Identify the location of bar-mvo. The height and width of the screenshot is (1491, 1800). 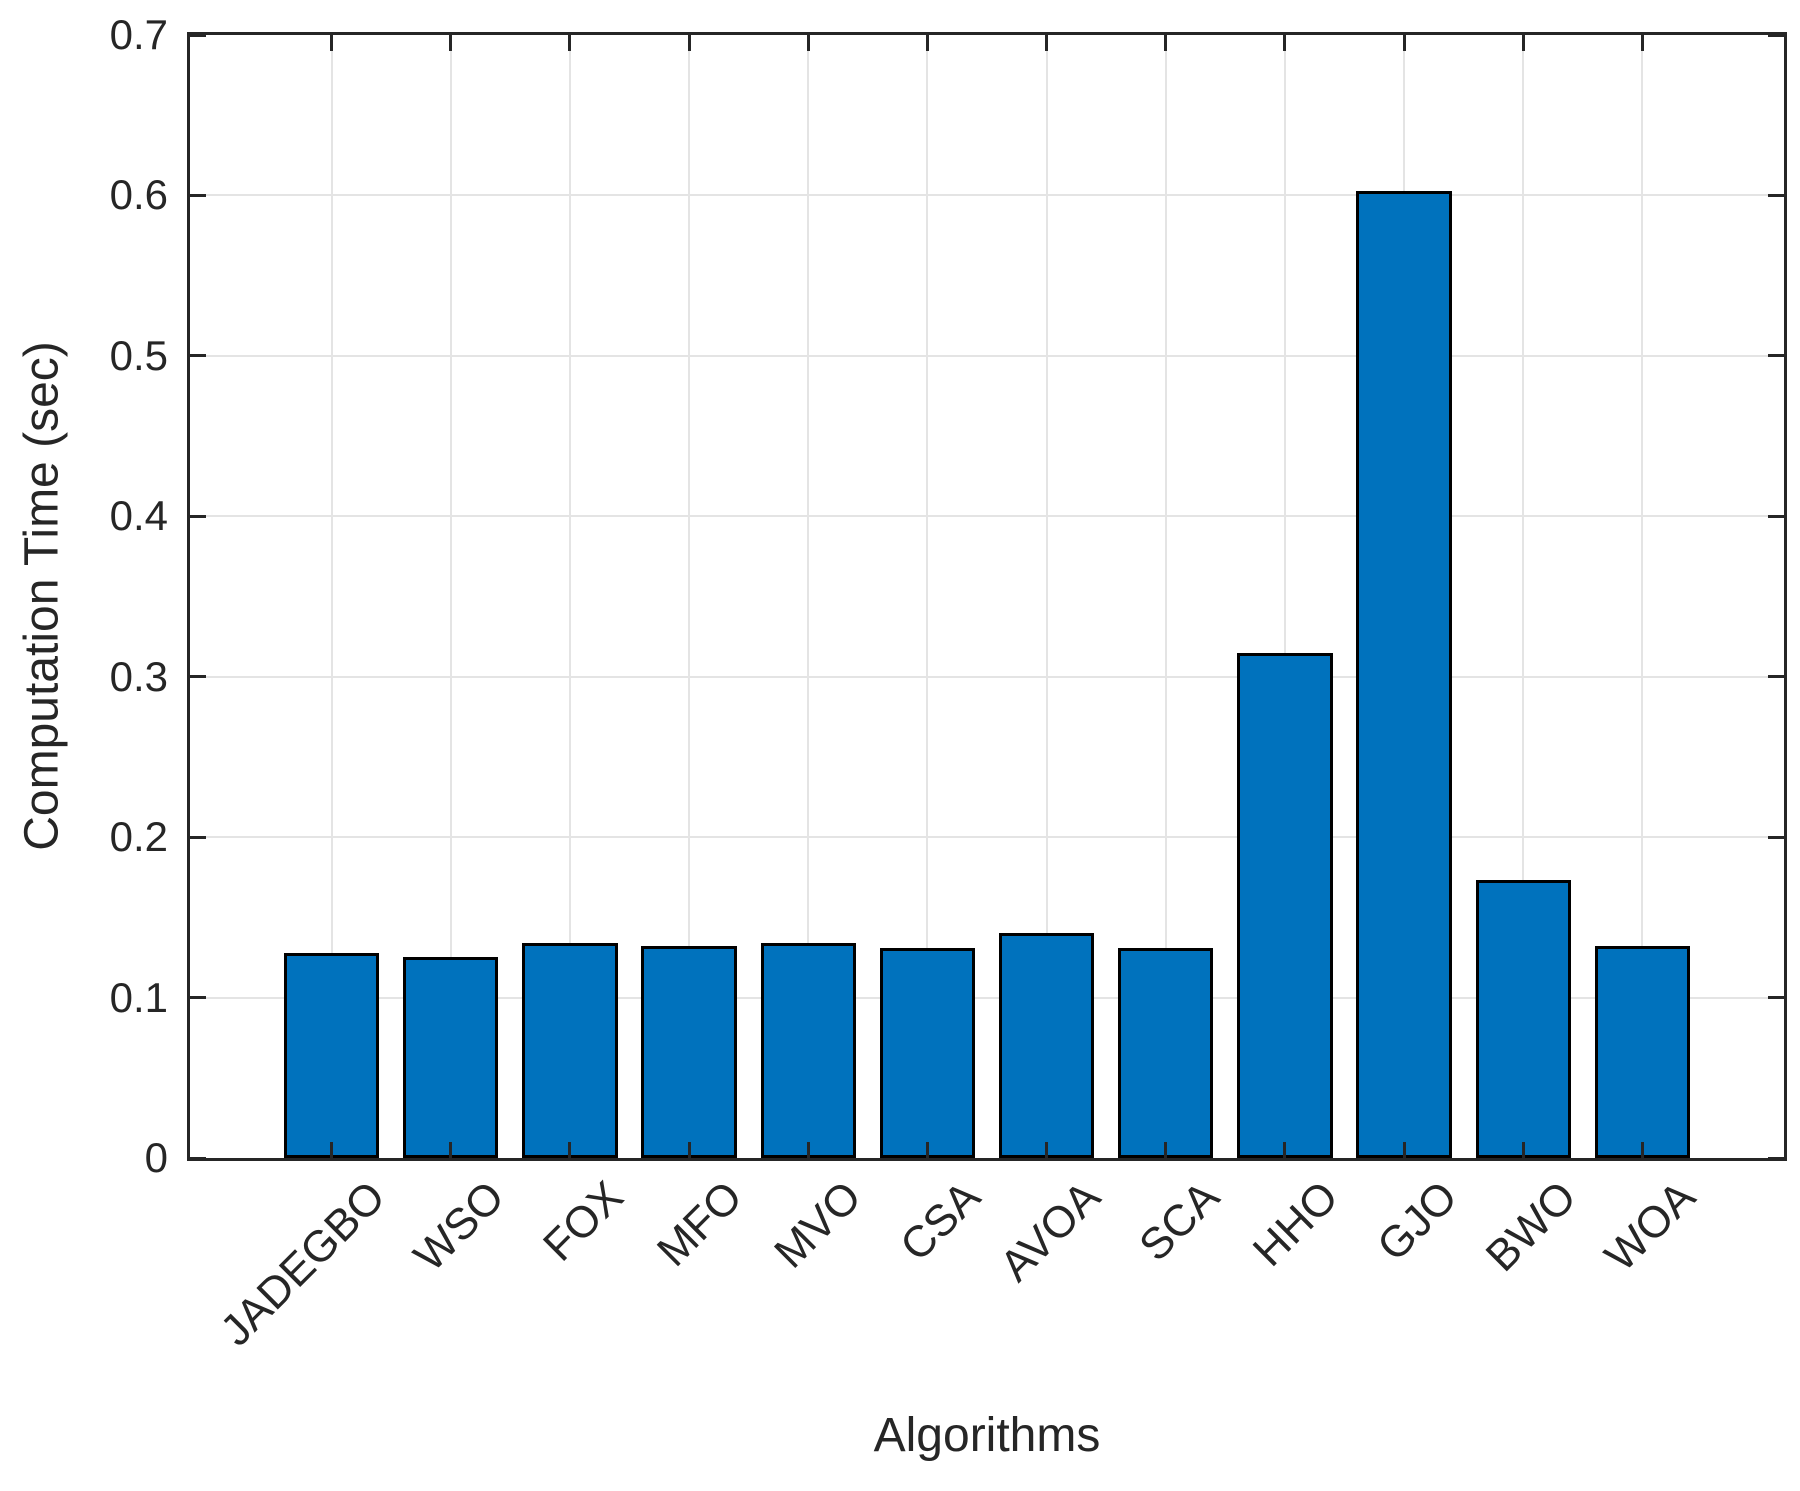
(808, 1050).